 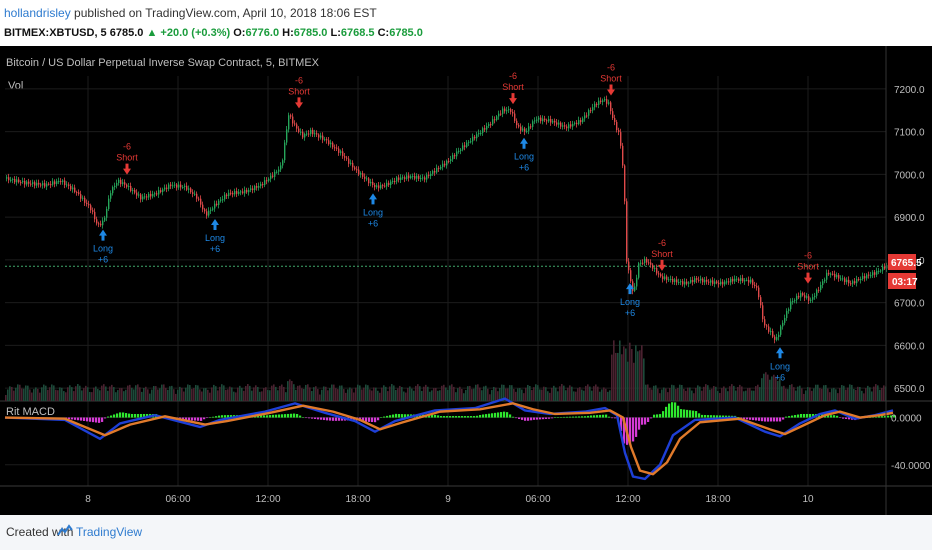 What do you see at coordinates (109, 532) in the screenshot?
I see `tradingview-link: TradingView` at bounding box center [109, 532].